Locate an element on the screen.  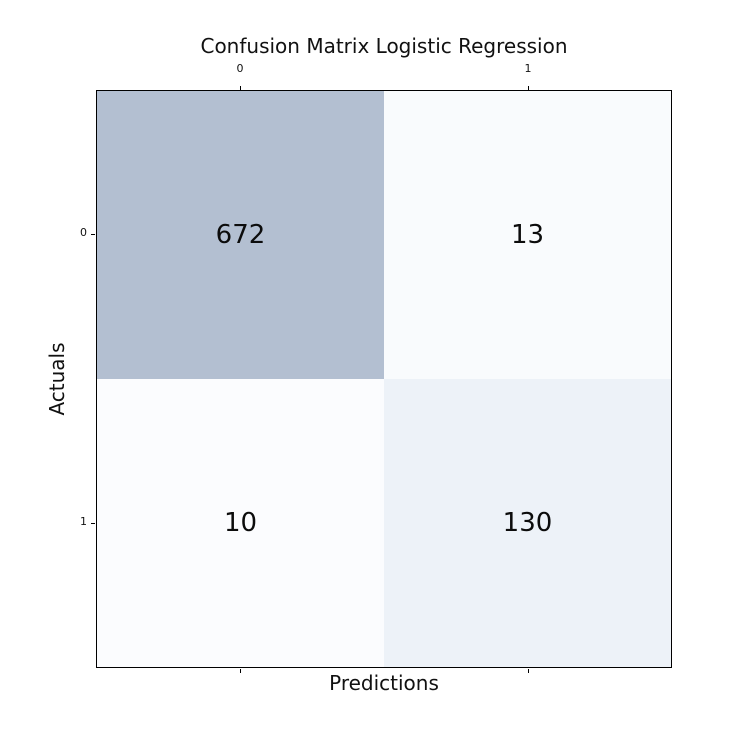
heatmap-cell-0-0: 672 is located at coordinates (240, 235).